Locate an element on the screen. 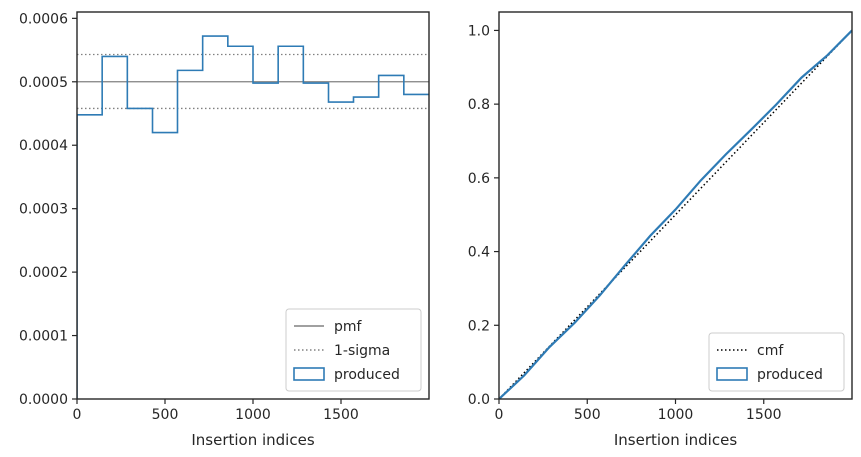 This screenshot has height=457, width=861. y-tick-label: 0.0002 is located at coordinates (43, 273).